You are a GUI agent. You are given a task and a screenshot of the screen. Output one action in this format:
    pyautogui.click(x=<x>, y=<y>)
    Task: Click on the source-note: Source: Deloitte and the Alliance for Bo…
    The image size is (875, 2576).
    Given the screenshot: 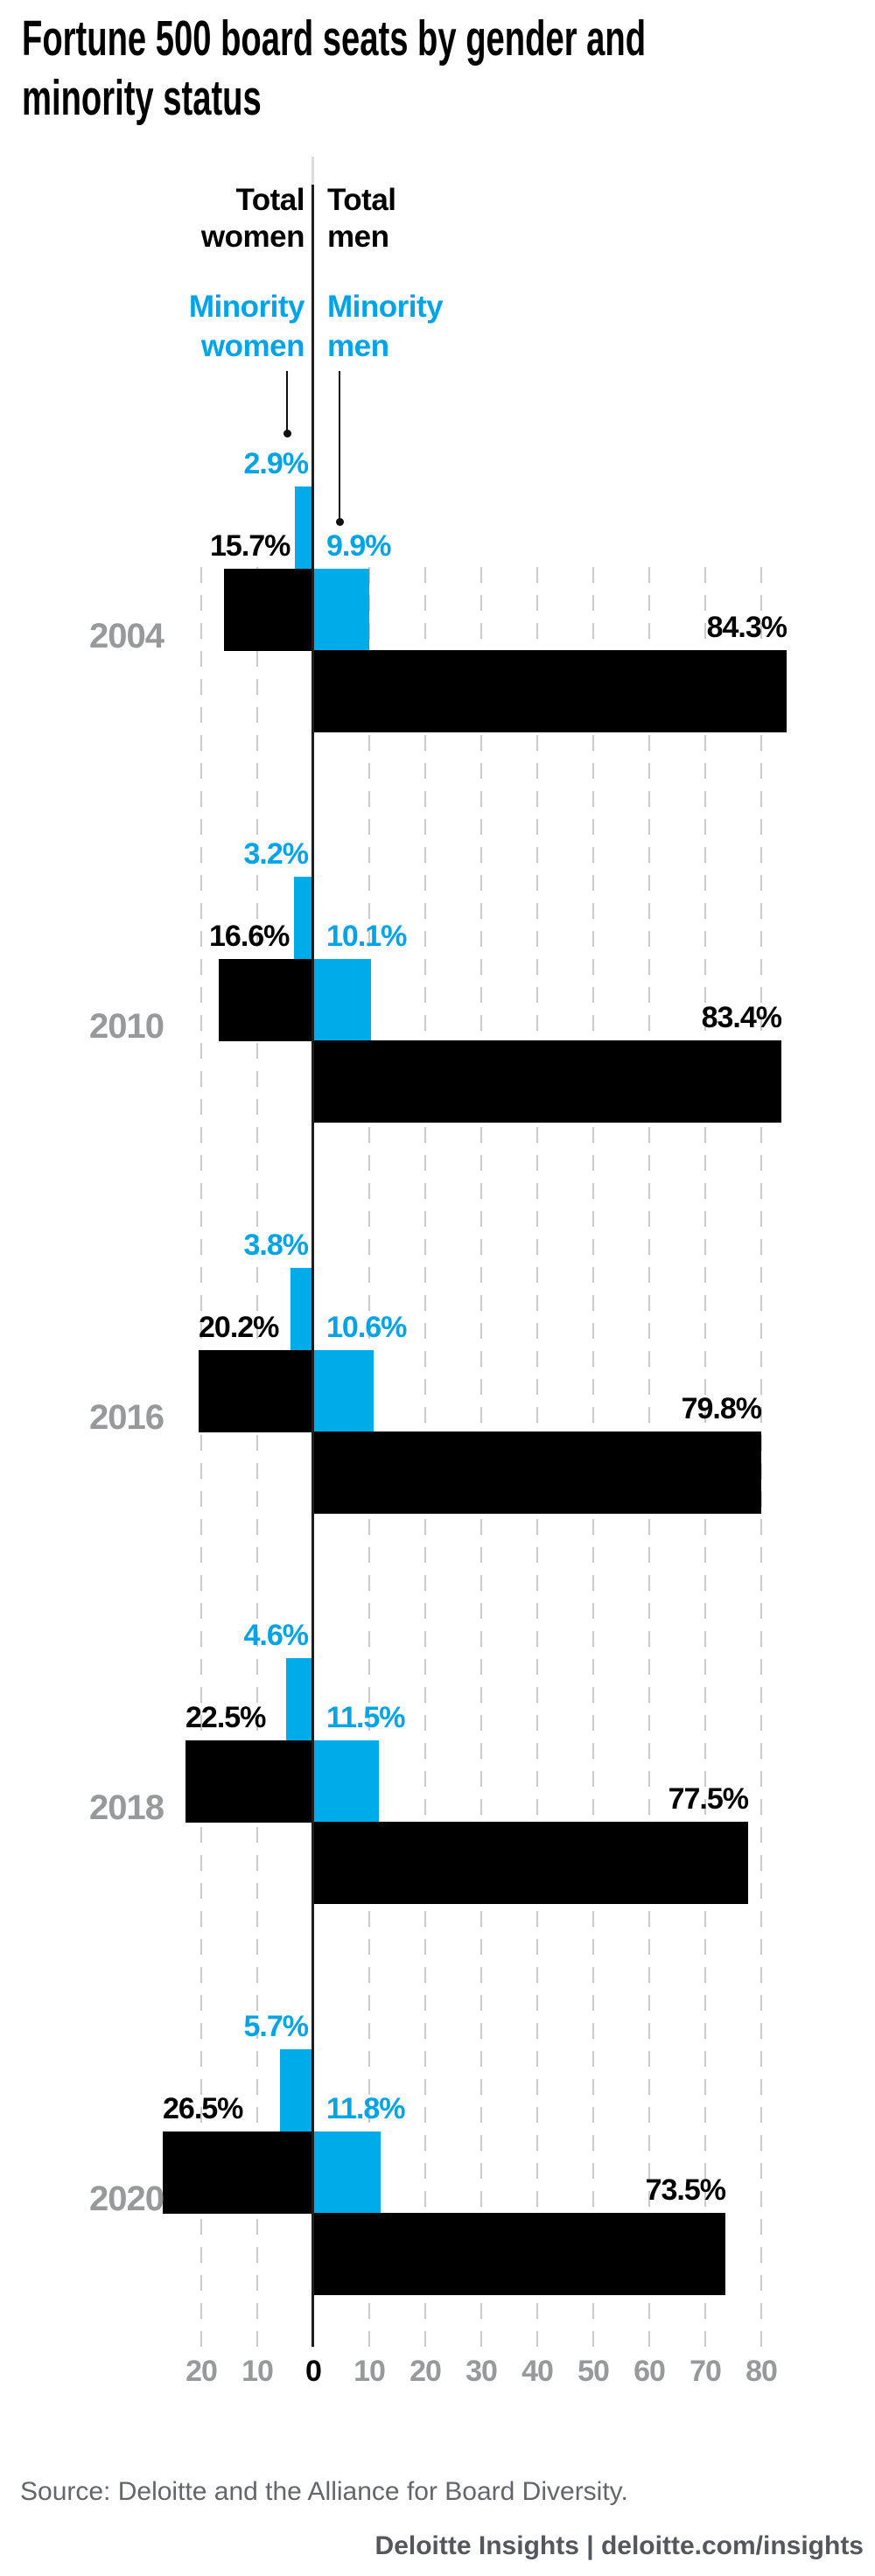 What is the action you would take?
    pyautogui.click(x=324, y=2491)
    